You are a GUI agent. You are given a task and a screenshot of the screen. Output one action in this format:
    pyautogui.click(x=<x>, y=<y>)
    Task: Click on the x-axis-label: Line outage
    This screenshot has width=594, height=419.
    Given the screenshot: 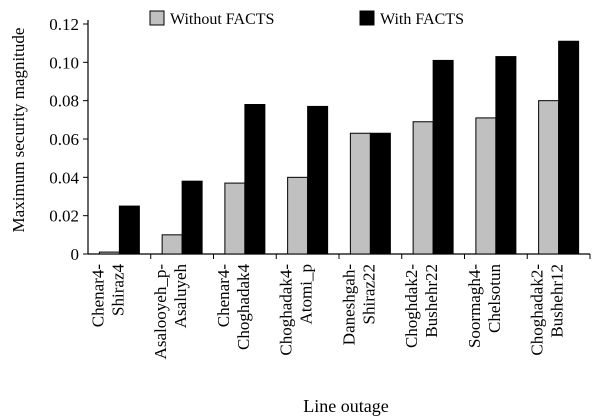 What is the action you would take?
    pyautogui.click(x=345, y=406)
    